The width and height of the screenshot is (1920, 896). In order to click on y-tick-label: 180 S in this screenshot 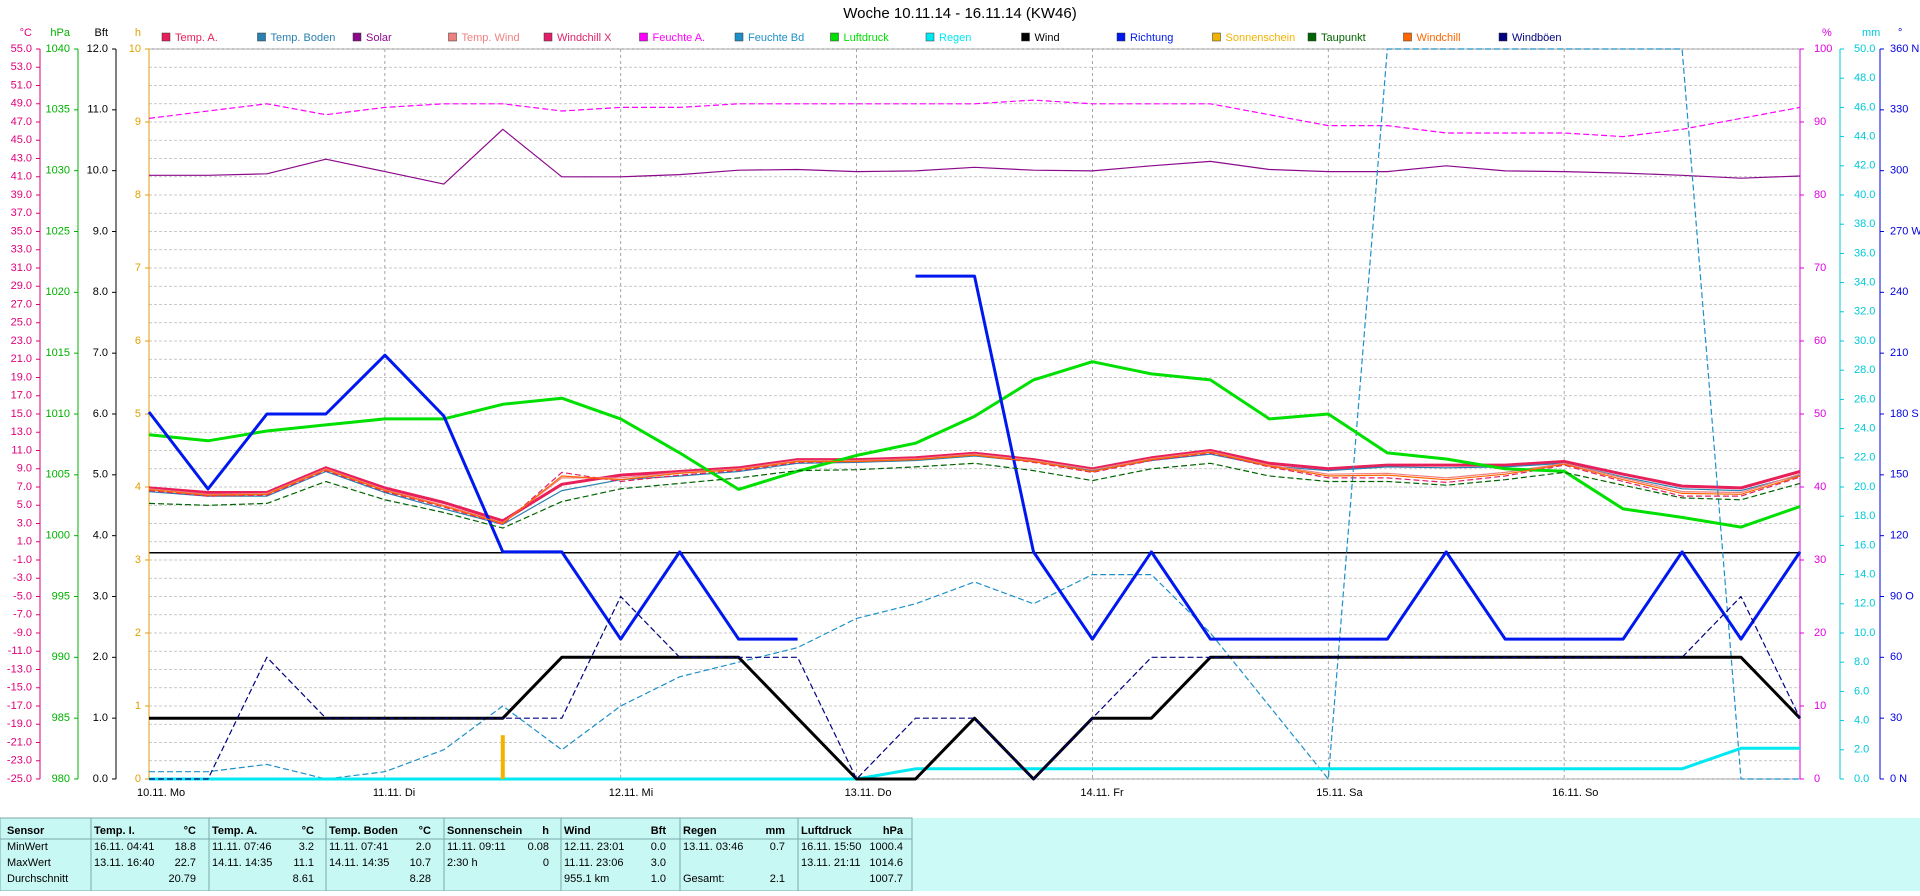, I will do `click(1904, 414)`.